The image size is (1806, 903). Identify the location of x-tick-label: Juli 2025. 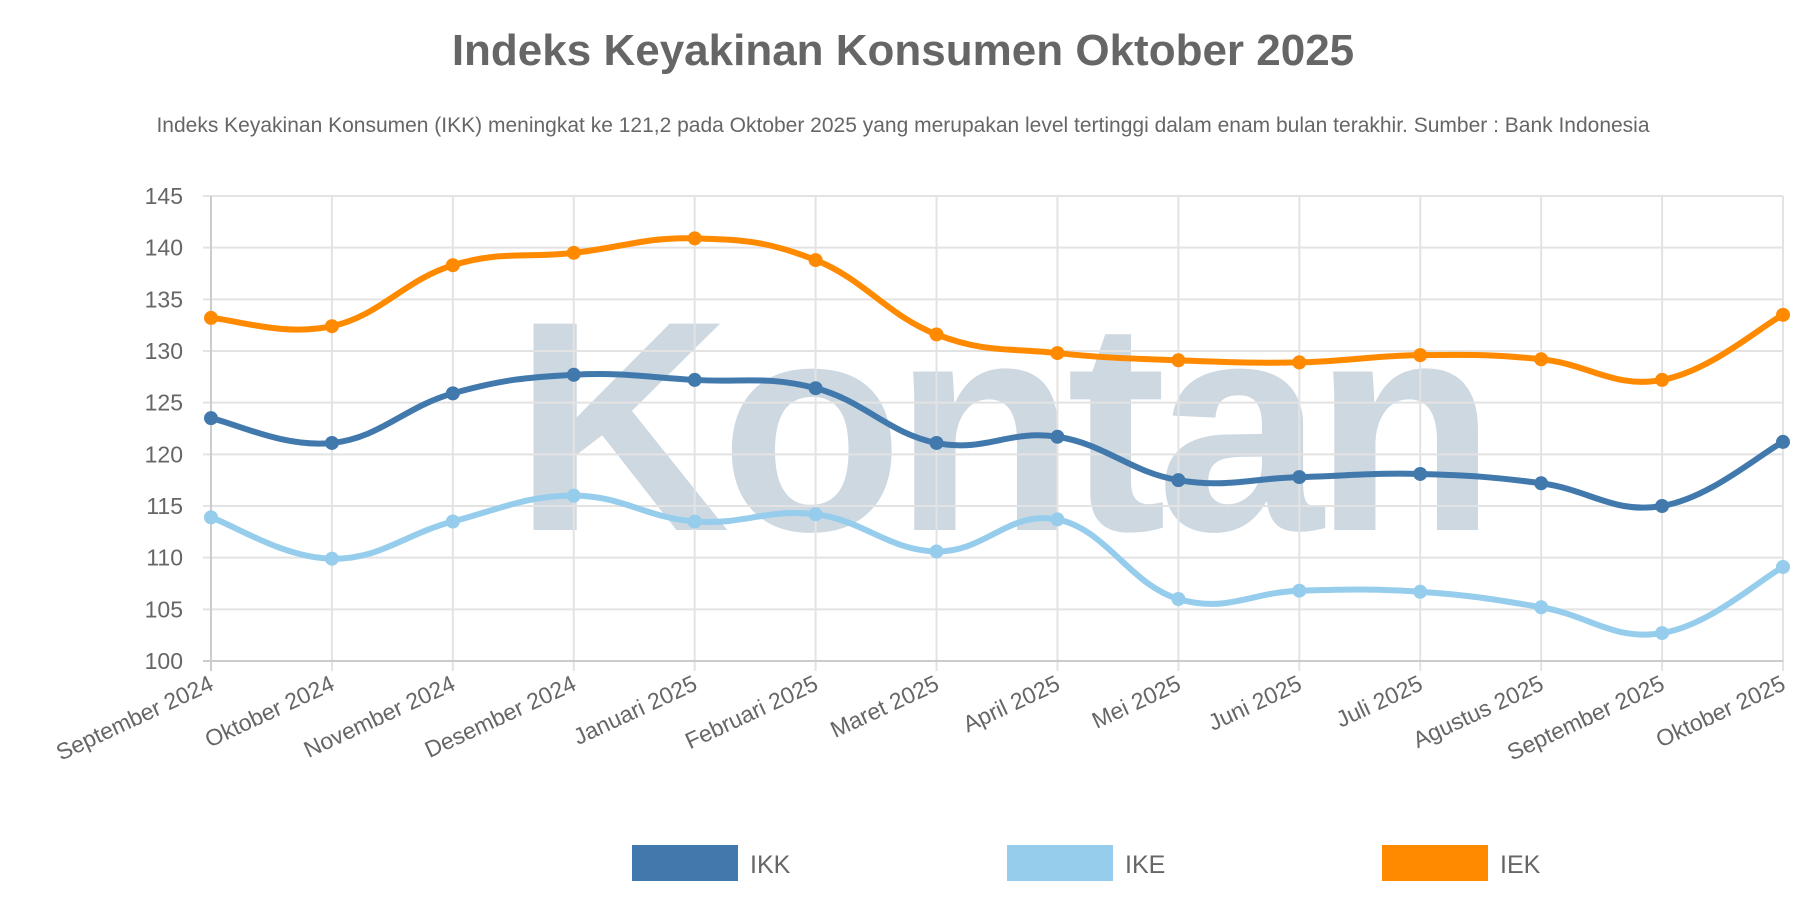
(1379, 701).